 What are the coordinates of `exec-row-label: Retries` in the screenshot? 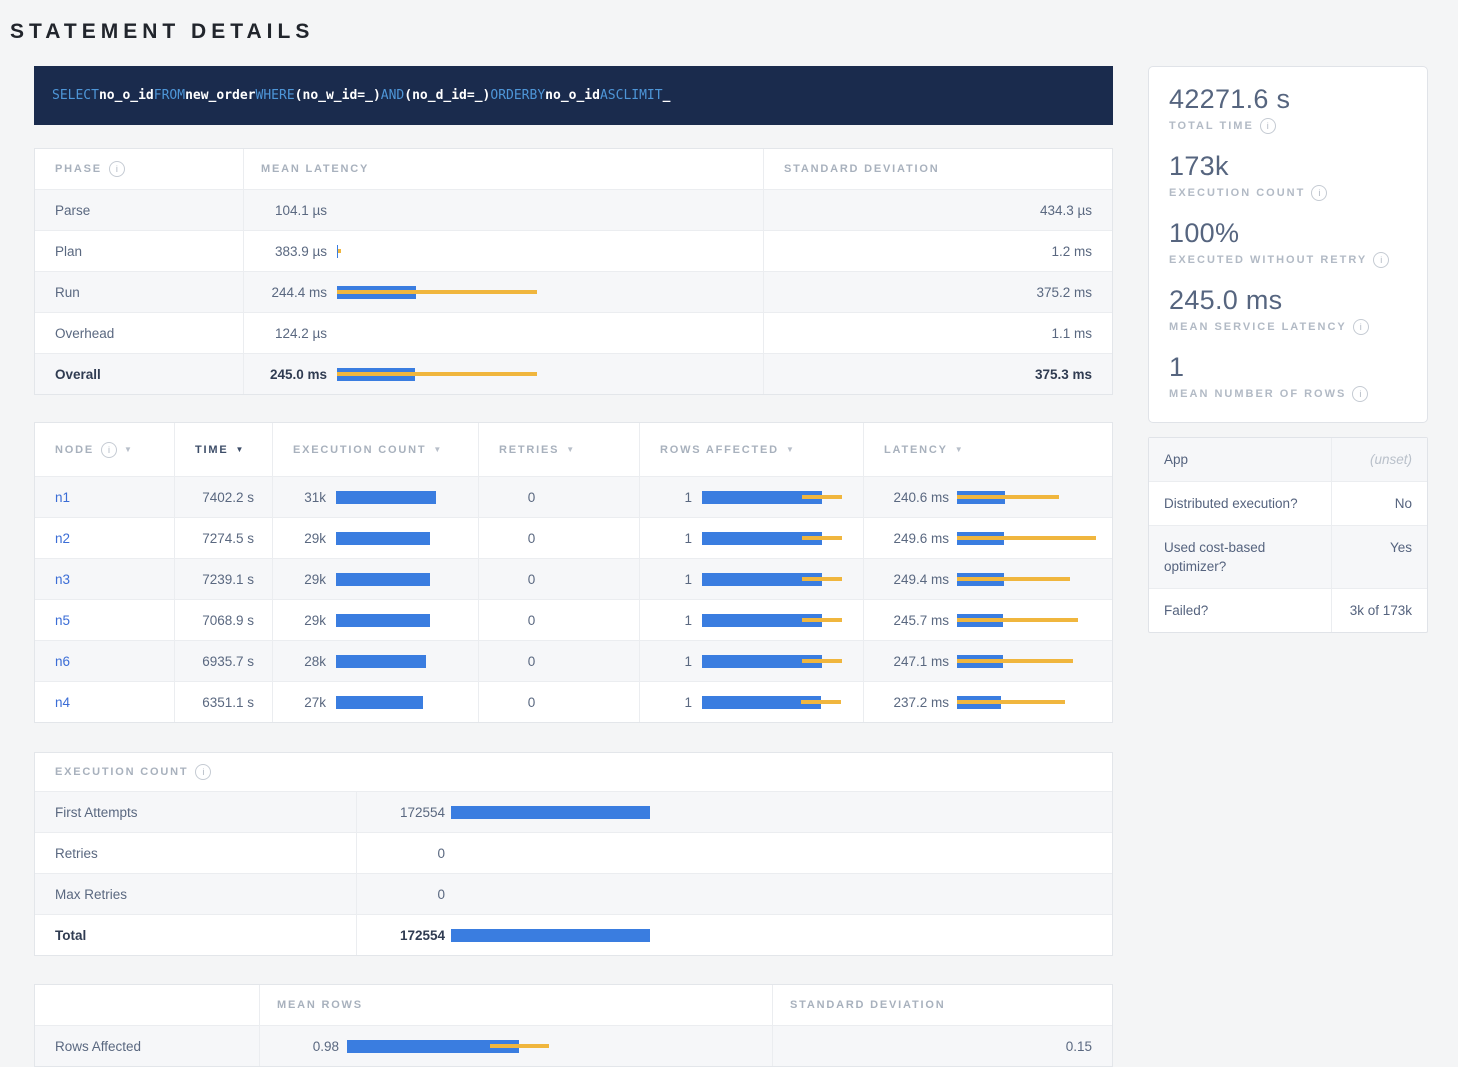 It's located at (76, 853).